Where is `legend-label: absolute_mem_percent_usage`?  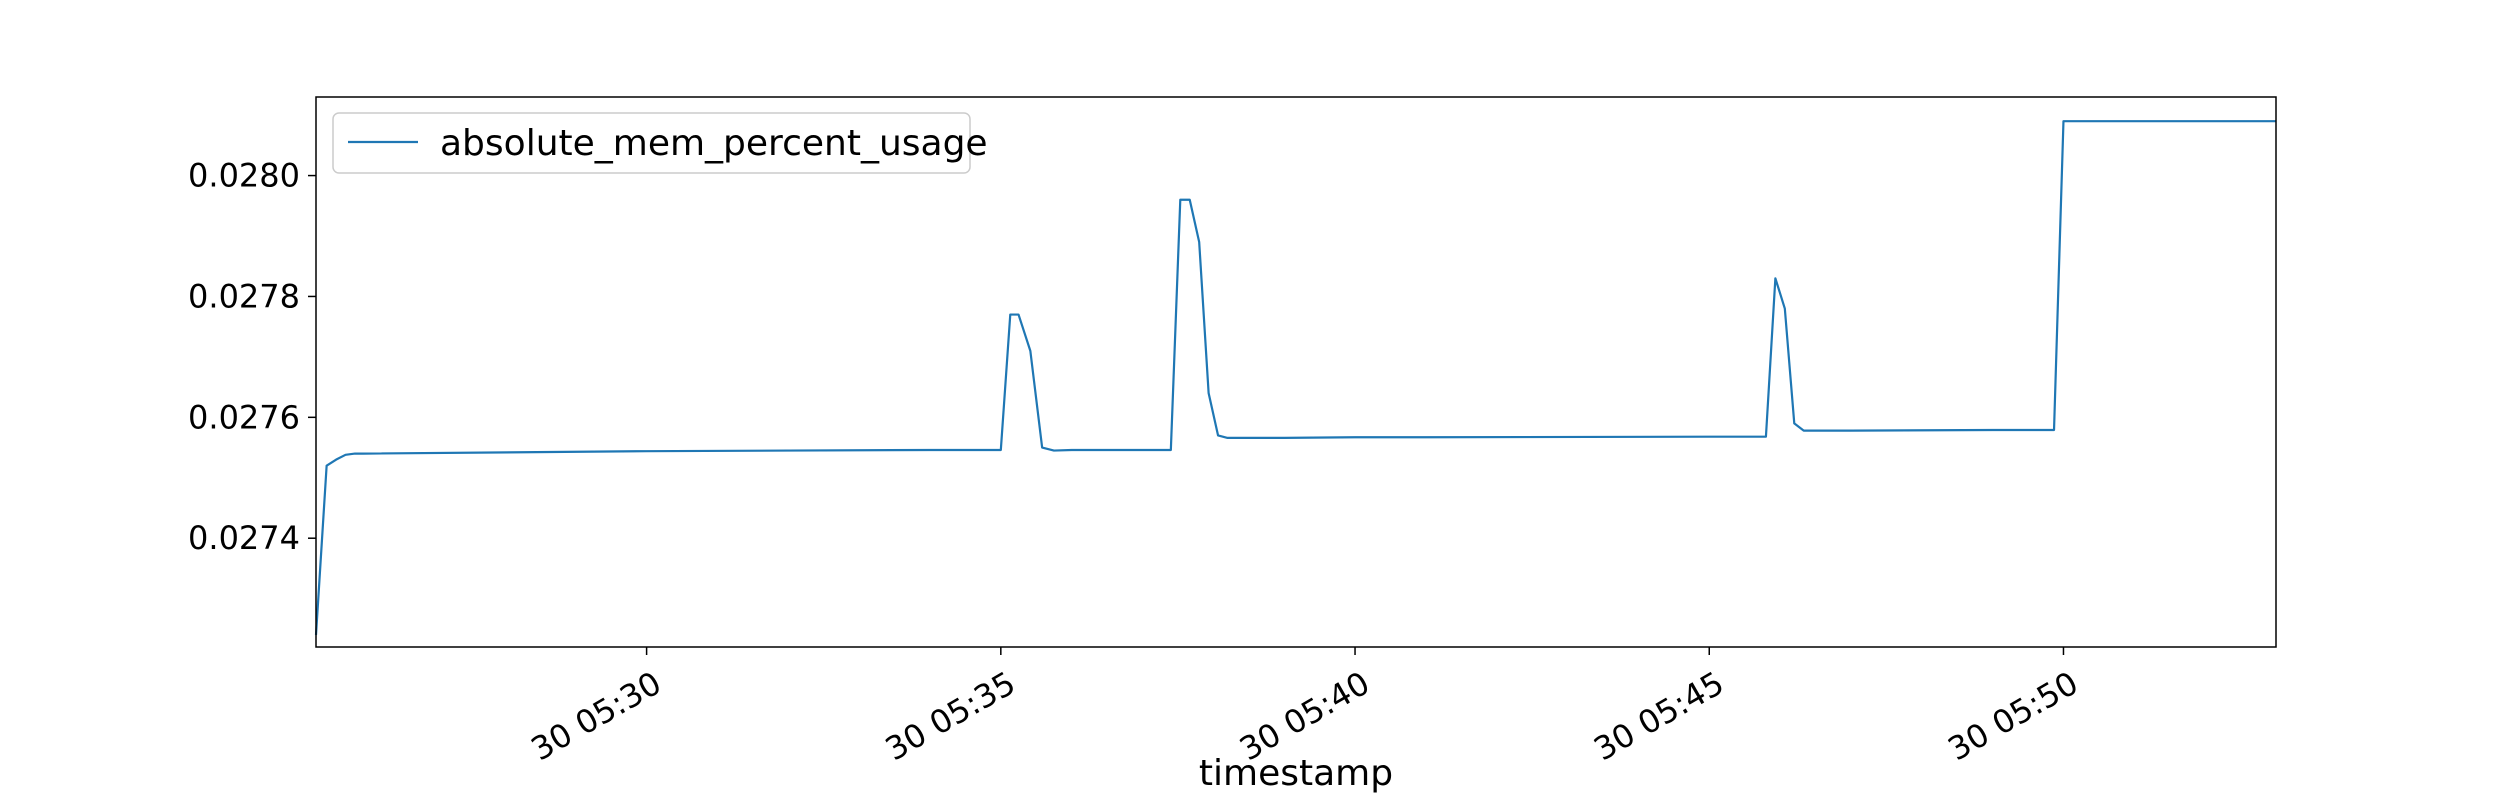
legend-label: absolute_mem_percent_usage is located at coordinates (714, 143).